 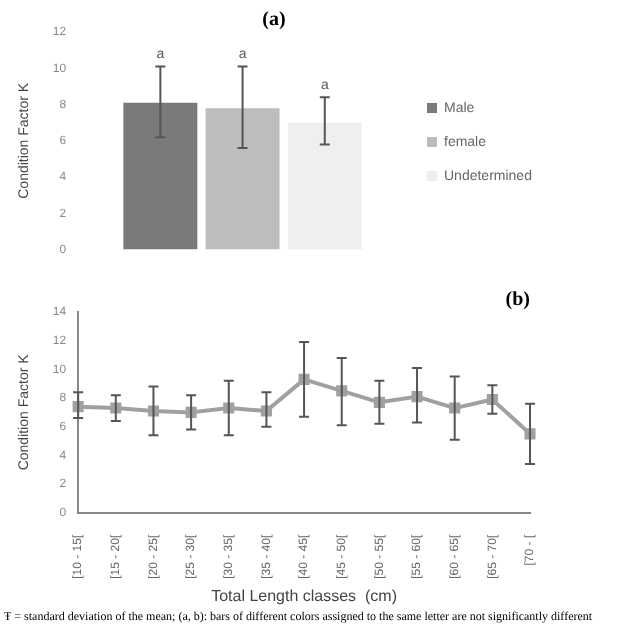 What do you see at coordinates (517, 300) in the screenshot?
I see `chart-title: (b)` at bounding box center [517, 300].